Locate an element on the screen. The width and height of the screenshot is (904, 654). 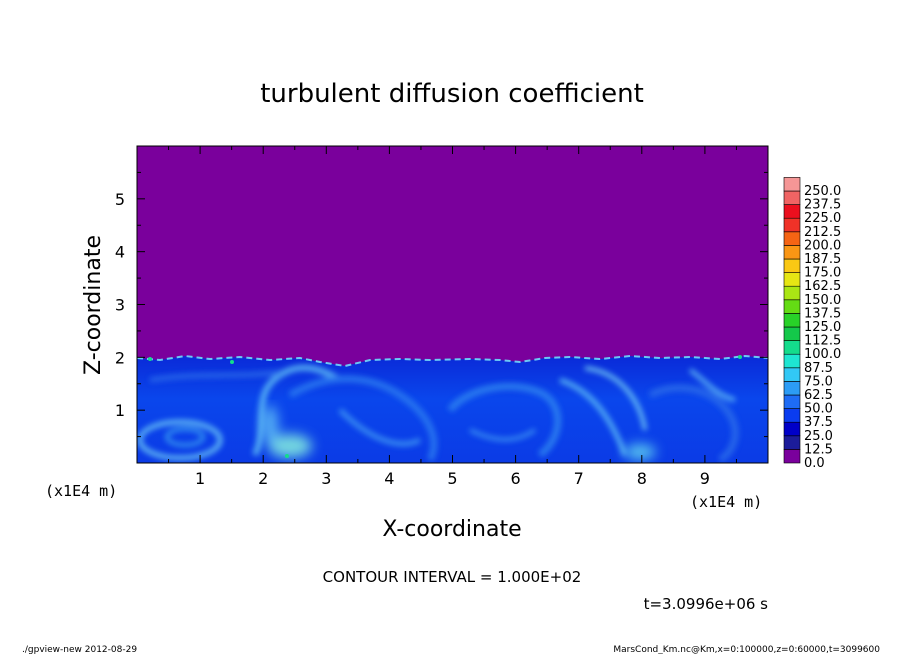
contour-interval-label: CONTOUR INTERVAL = 1.000E+02 is located at coordinates (452, 577).